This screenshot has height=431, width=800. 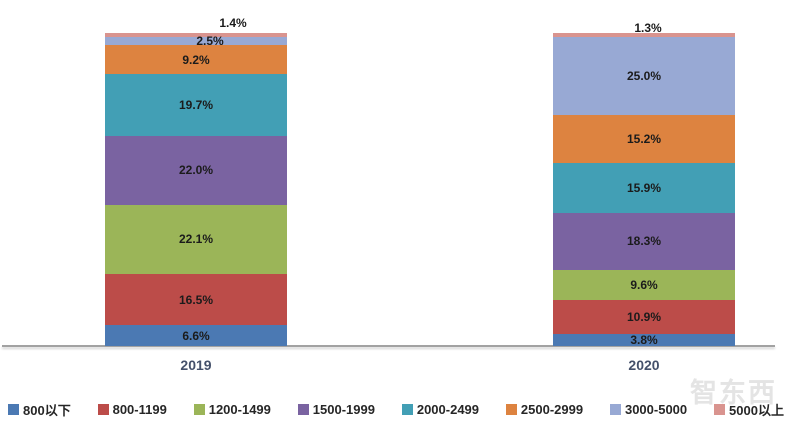 I want to click on legend-item-1: 800-1199, so click(x=132, y=409).